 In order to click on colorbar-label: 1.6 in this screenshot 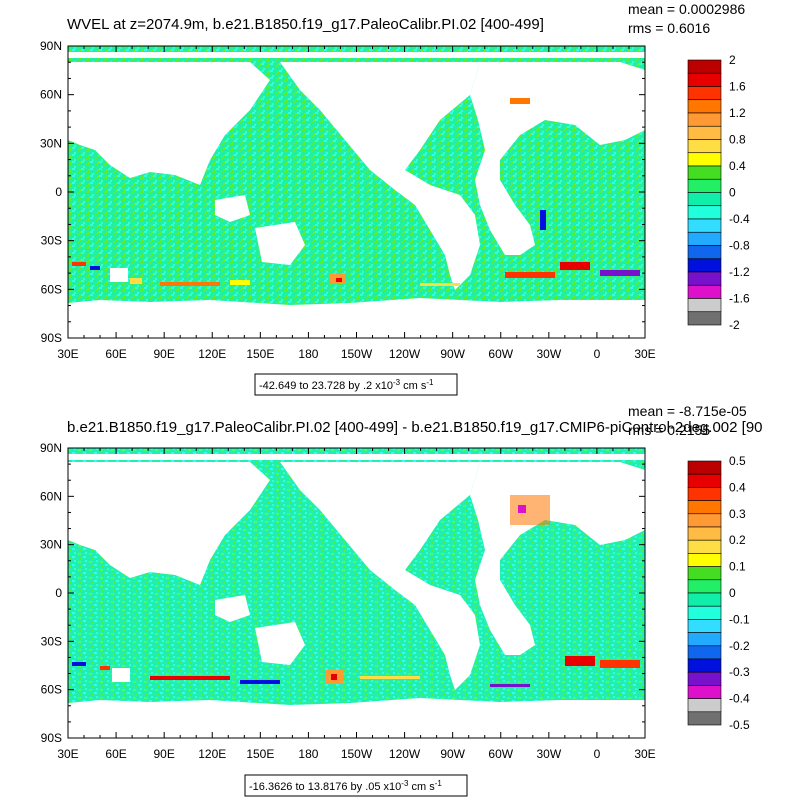, I will do `click(737, 87)`.